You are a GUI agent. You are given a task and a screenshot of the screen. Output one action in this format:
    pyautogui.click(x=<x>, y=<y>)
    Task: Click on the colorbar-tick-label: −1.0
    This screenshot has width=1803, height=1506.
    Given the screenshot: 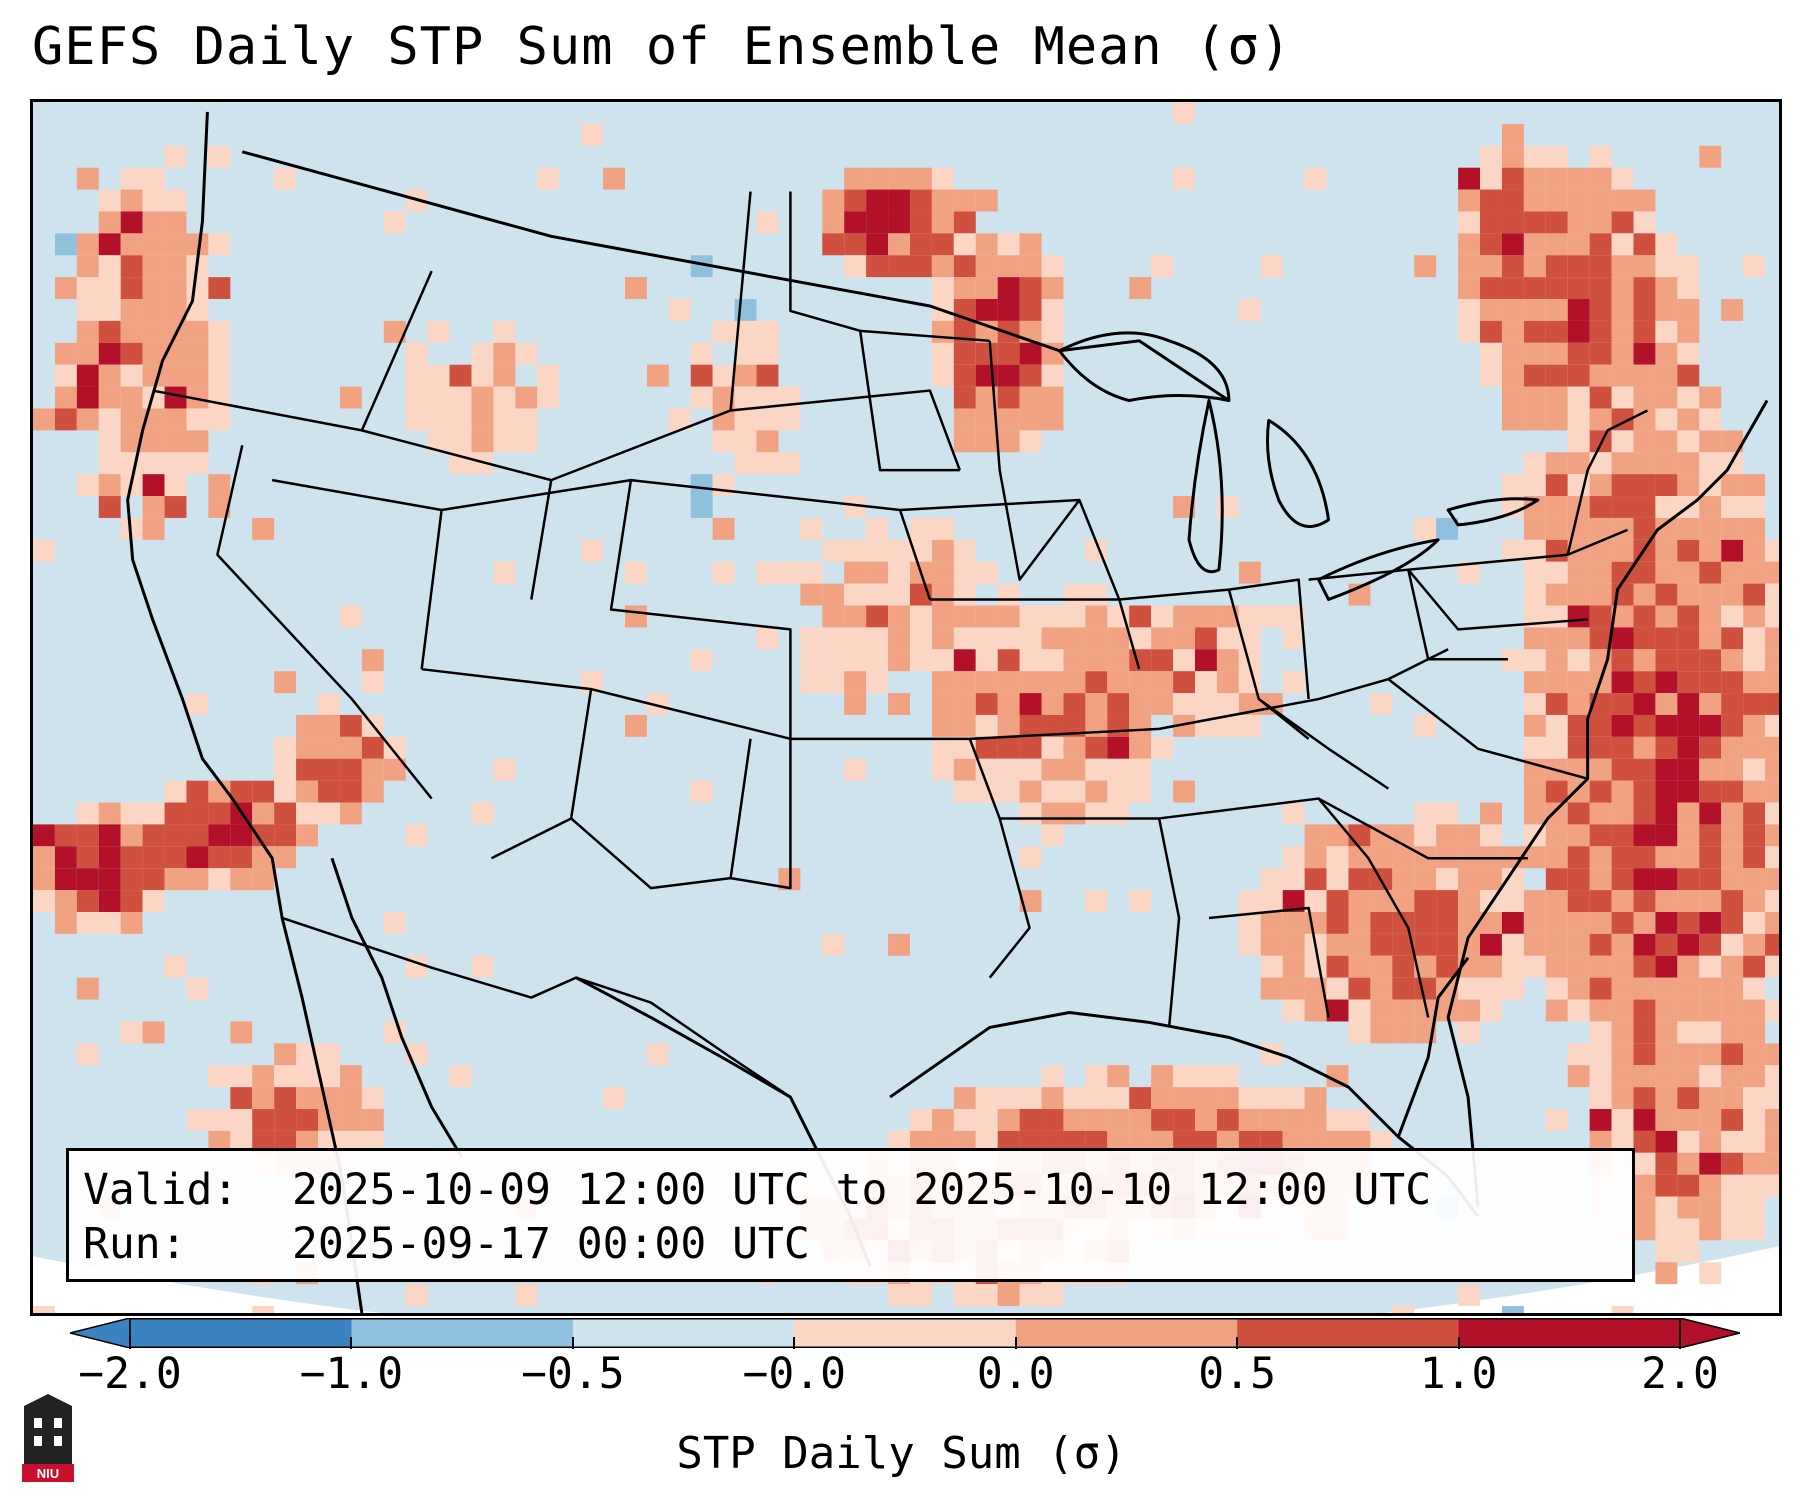 What is the action you would take?
    pyautogui.click(x=351, y=1374)
    